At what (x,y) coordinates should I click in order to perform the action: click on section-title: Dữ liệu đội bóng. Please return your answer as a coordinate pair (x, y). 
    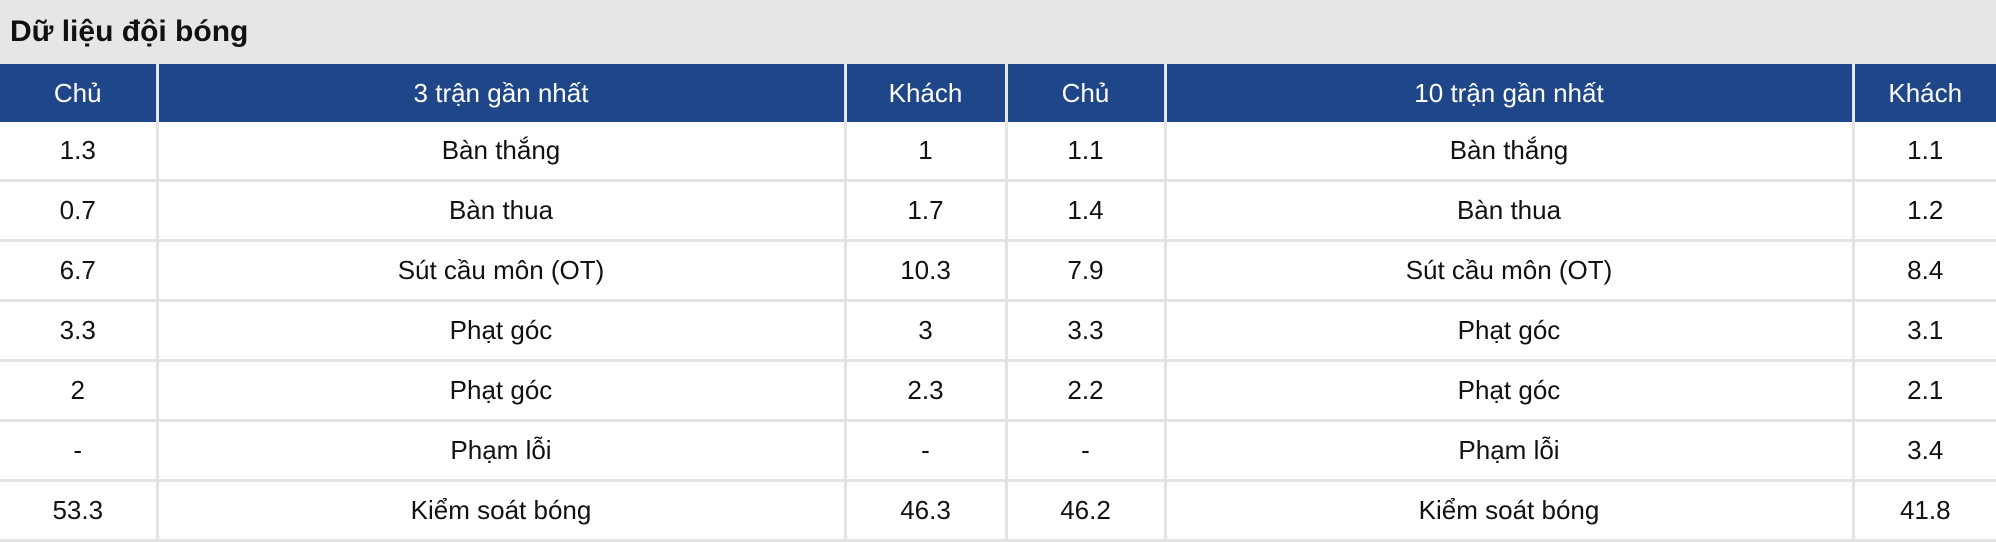
    Looking at the image, I should click on (129, 31).